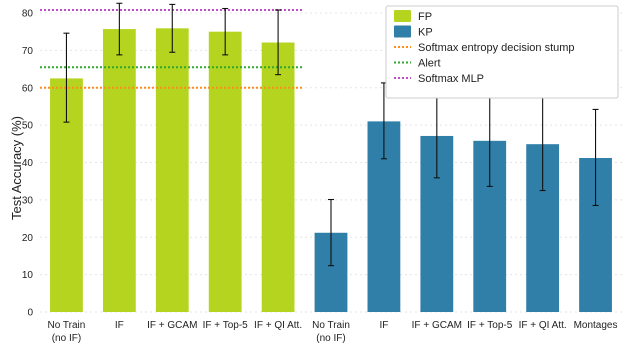 Image resolution: width=626 pixels, height=345 pixels. I want to click on y-tick-label: 40, so click(28, 163).